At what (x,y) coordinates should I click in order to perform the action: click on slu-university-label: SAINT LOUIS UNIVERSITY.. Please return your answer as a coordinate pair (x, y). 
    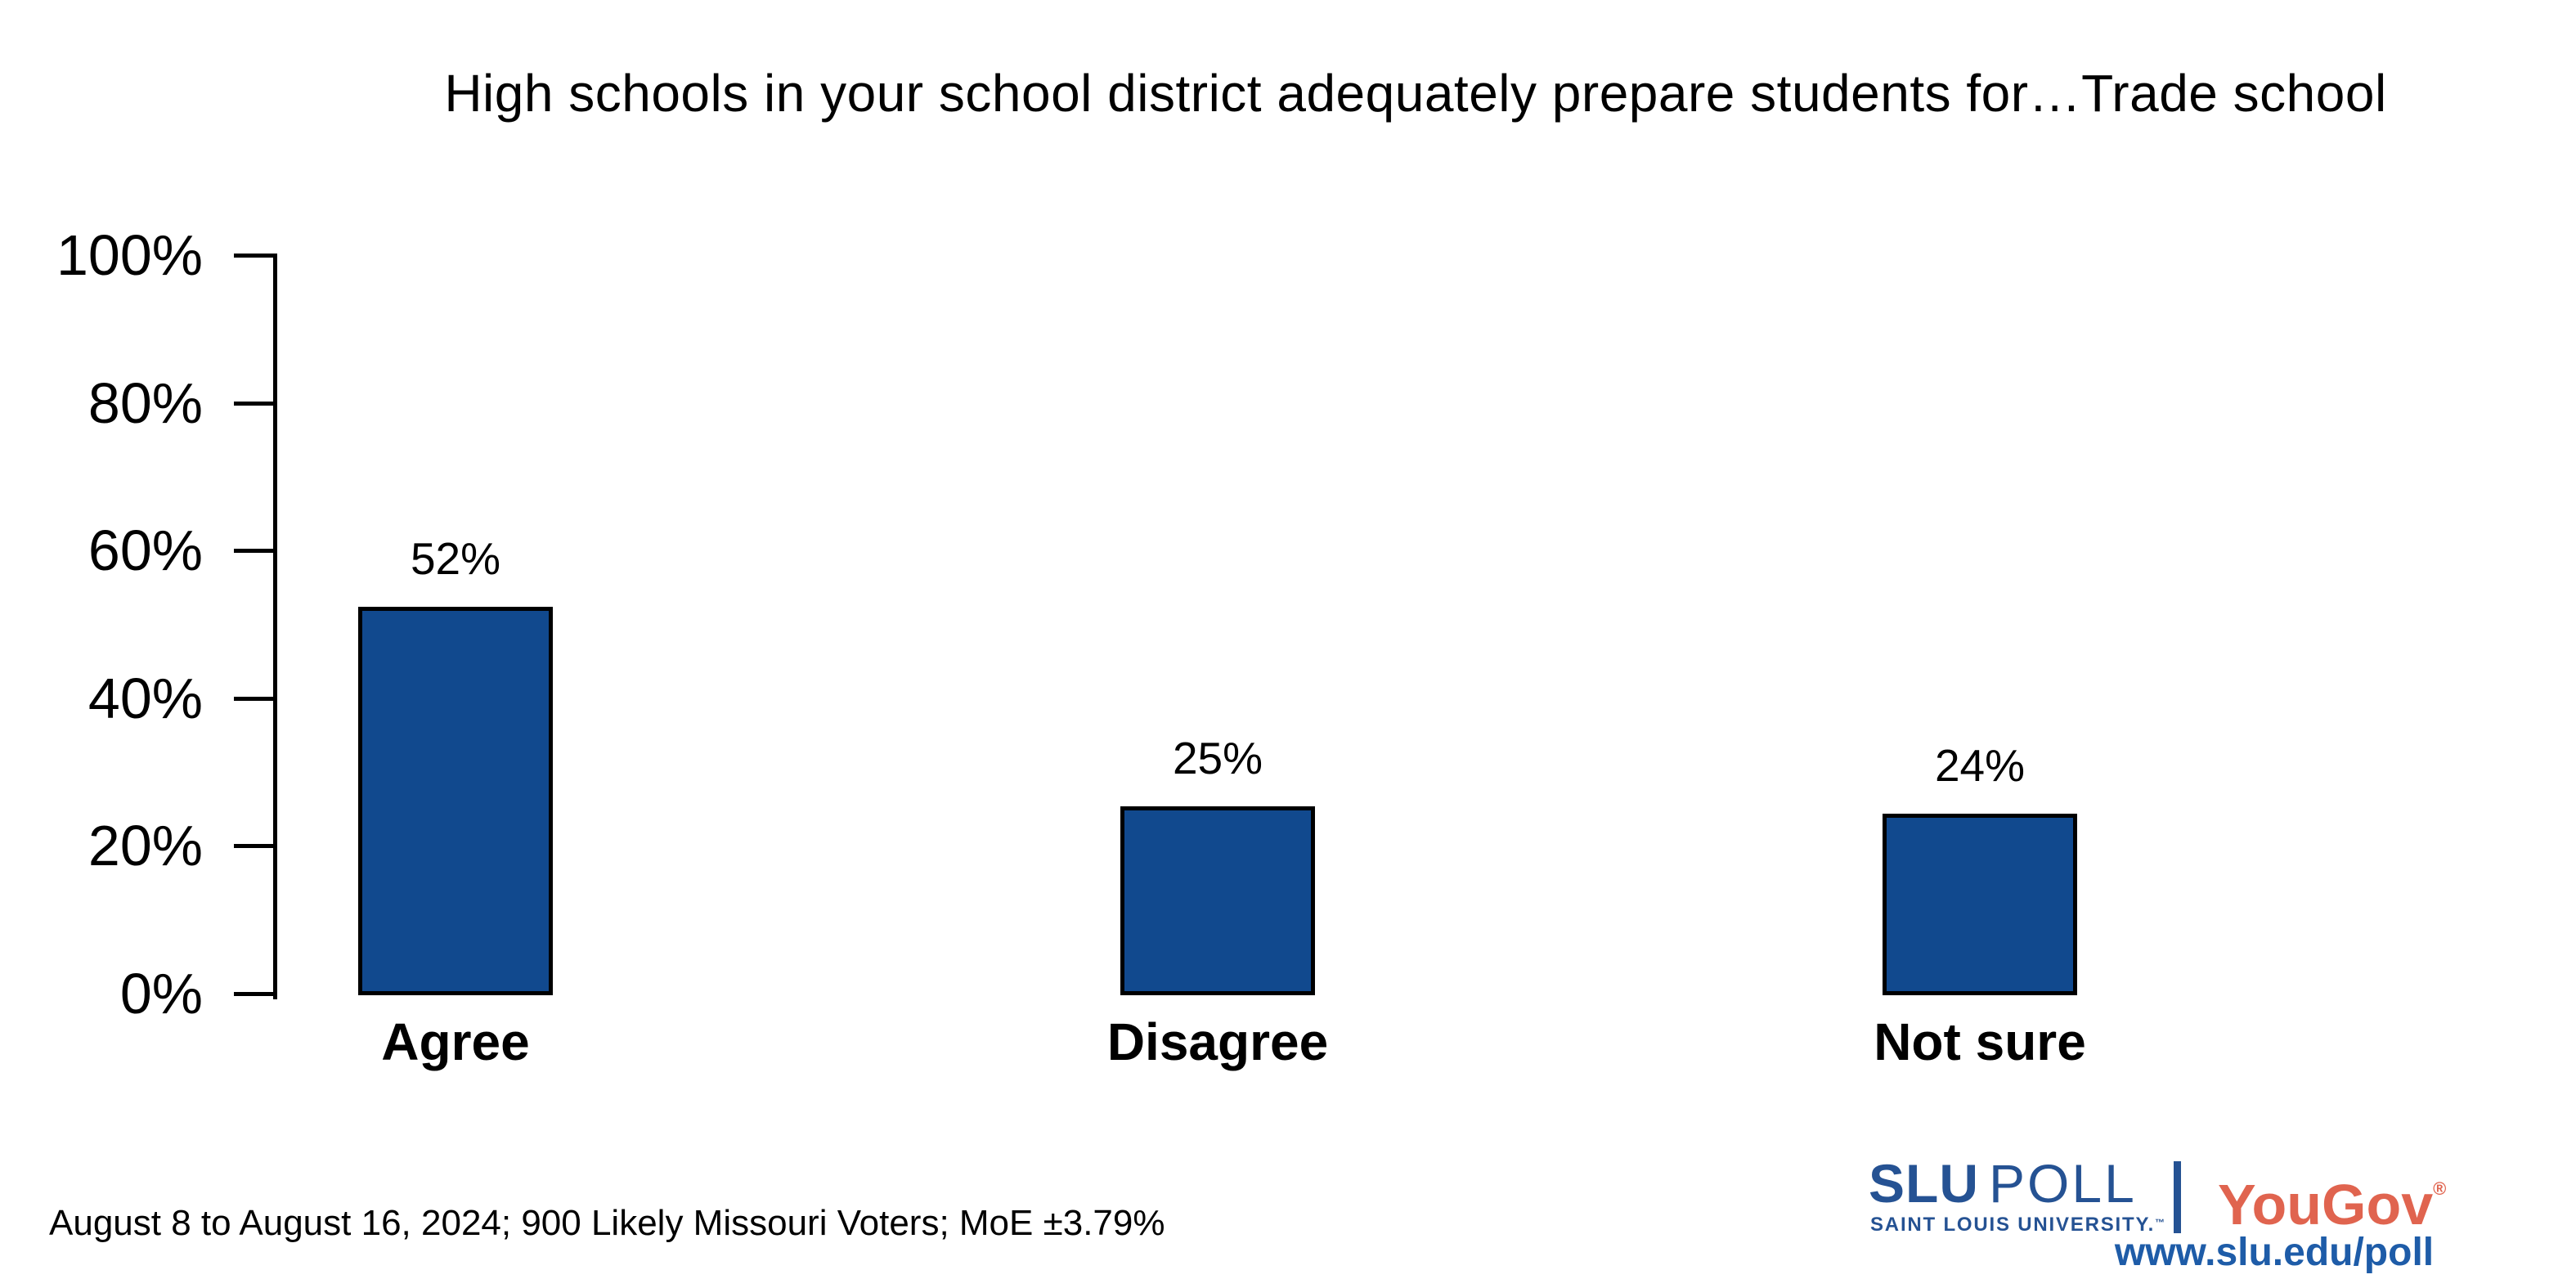
    Looking at the image, I should click on (2013, 1225).